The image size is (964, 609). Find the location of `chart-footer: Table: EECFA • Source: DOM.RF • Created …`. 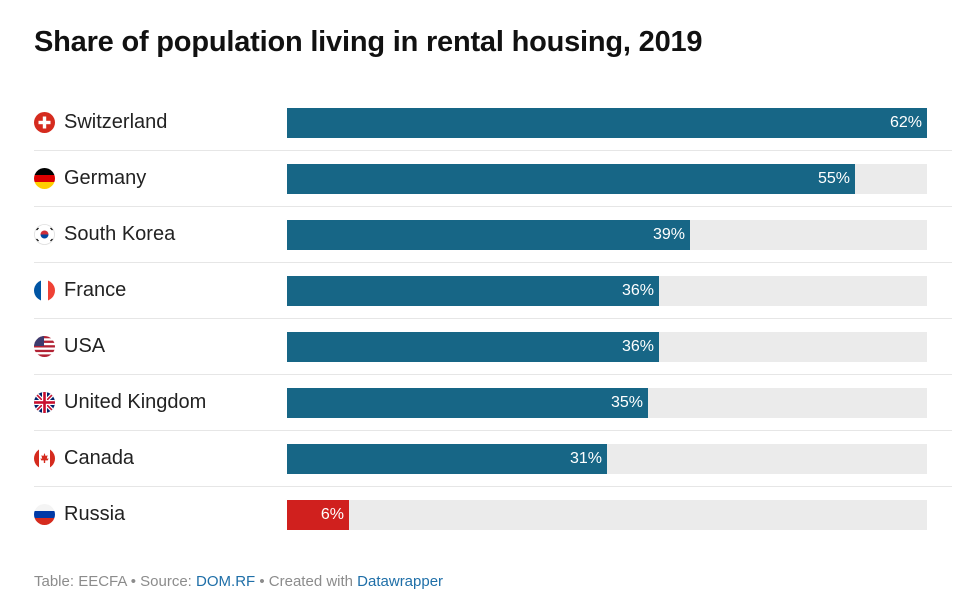

chart-footer: Table: EECFA • Source: DOM.RF • Created … is located at coordinates (238, 581).